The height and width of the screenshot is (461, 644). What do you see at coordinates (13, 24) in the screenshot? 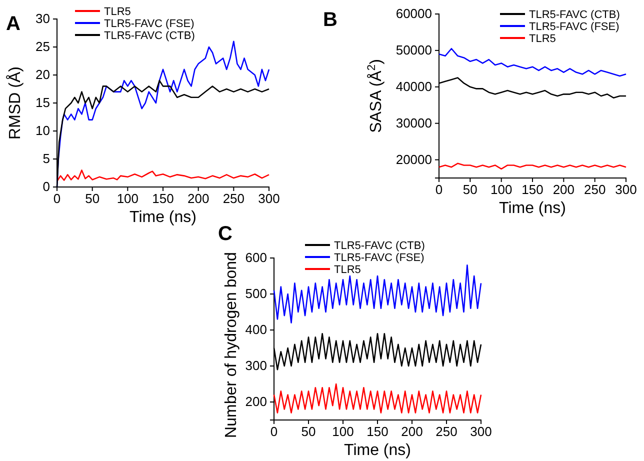
I see `chart-title: A` at bounding box center [13, 24].